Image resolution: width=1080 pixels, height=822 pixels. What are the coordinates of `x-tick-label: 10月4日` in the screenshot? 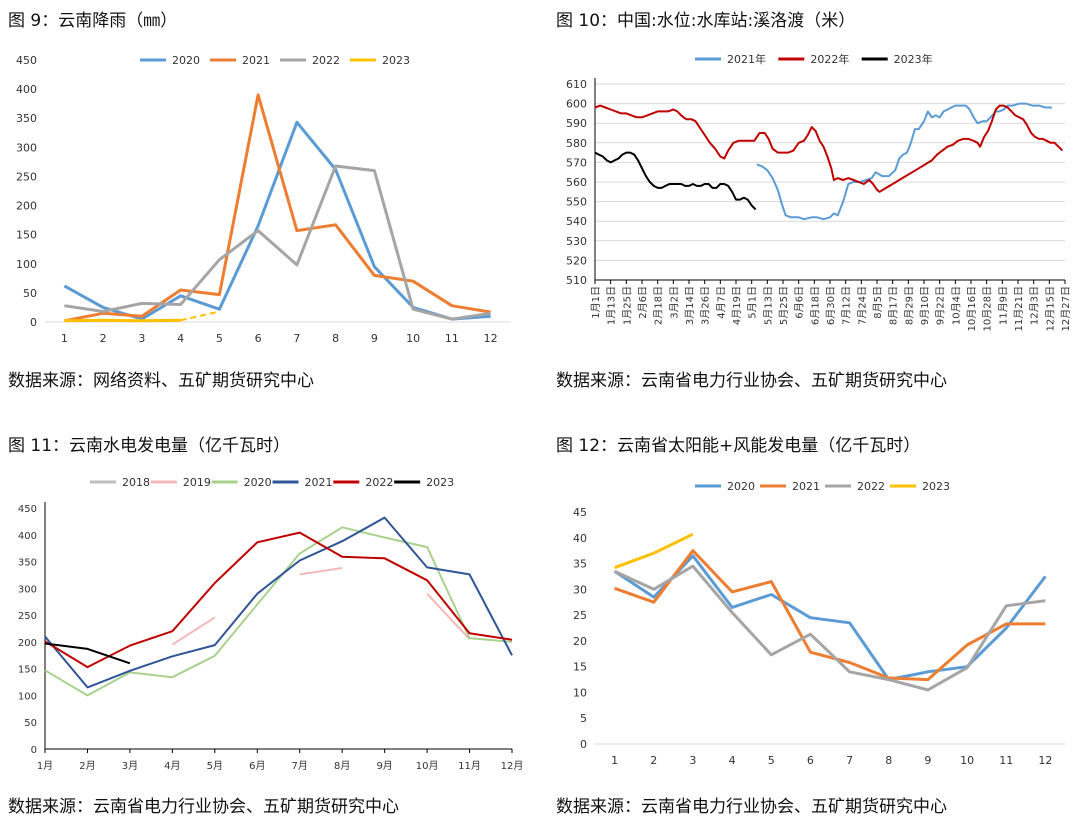 It's located at (956, 305).